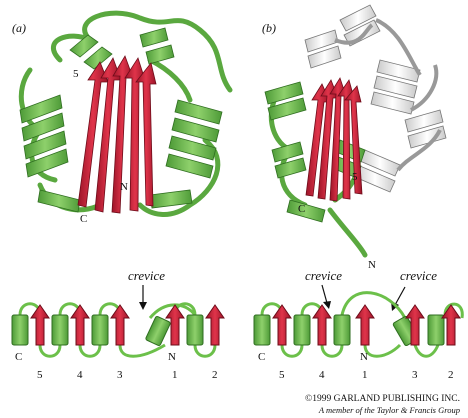 This screenshot has height=418, width=468. Describe the element at coordinates (388, 95) in the screenshot. I see `panel-b-gray-loops` at that location.